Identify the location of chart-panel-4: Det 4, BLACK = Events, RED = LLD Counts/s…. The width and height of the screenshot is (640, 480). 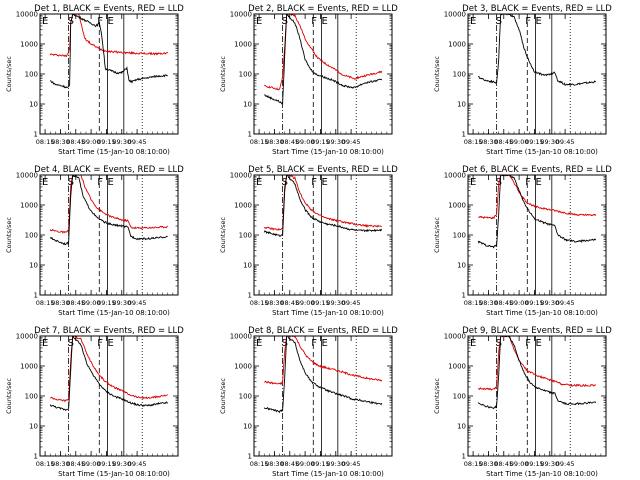
(94, 241).